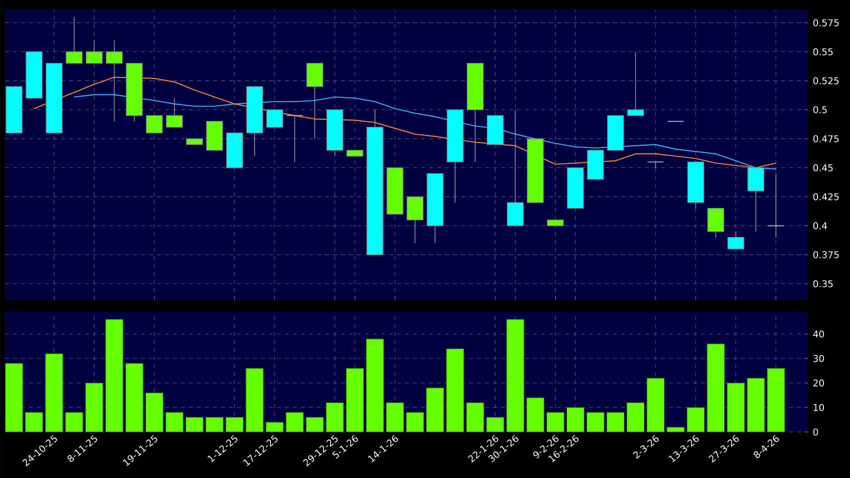  What do you see at coordinates (826, 196) in the screenshot?
I see `y-tick-label: 0.425` at bounding box center [826, 196].